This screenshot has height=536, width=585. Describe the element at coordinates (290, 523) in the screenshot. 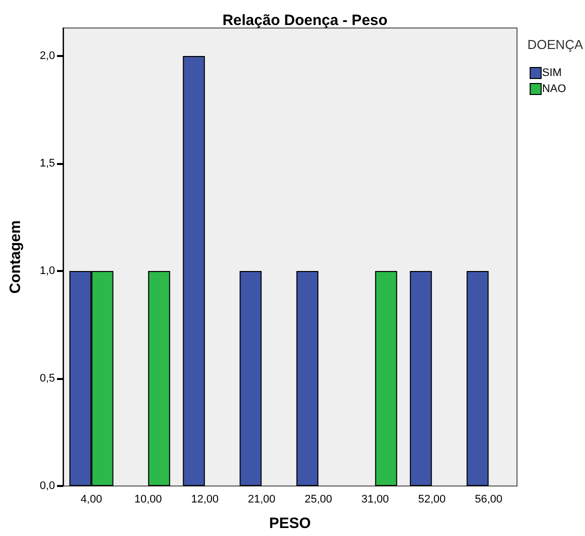

I see `x-axis-title: PESO` at that location.